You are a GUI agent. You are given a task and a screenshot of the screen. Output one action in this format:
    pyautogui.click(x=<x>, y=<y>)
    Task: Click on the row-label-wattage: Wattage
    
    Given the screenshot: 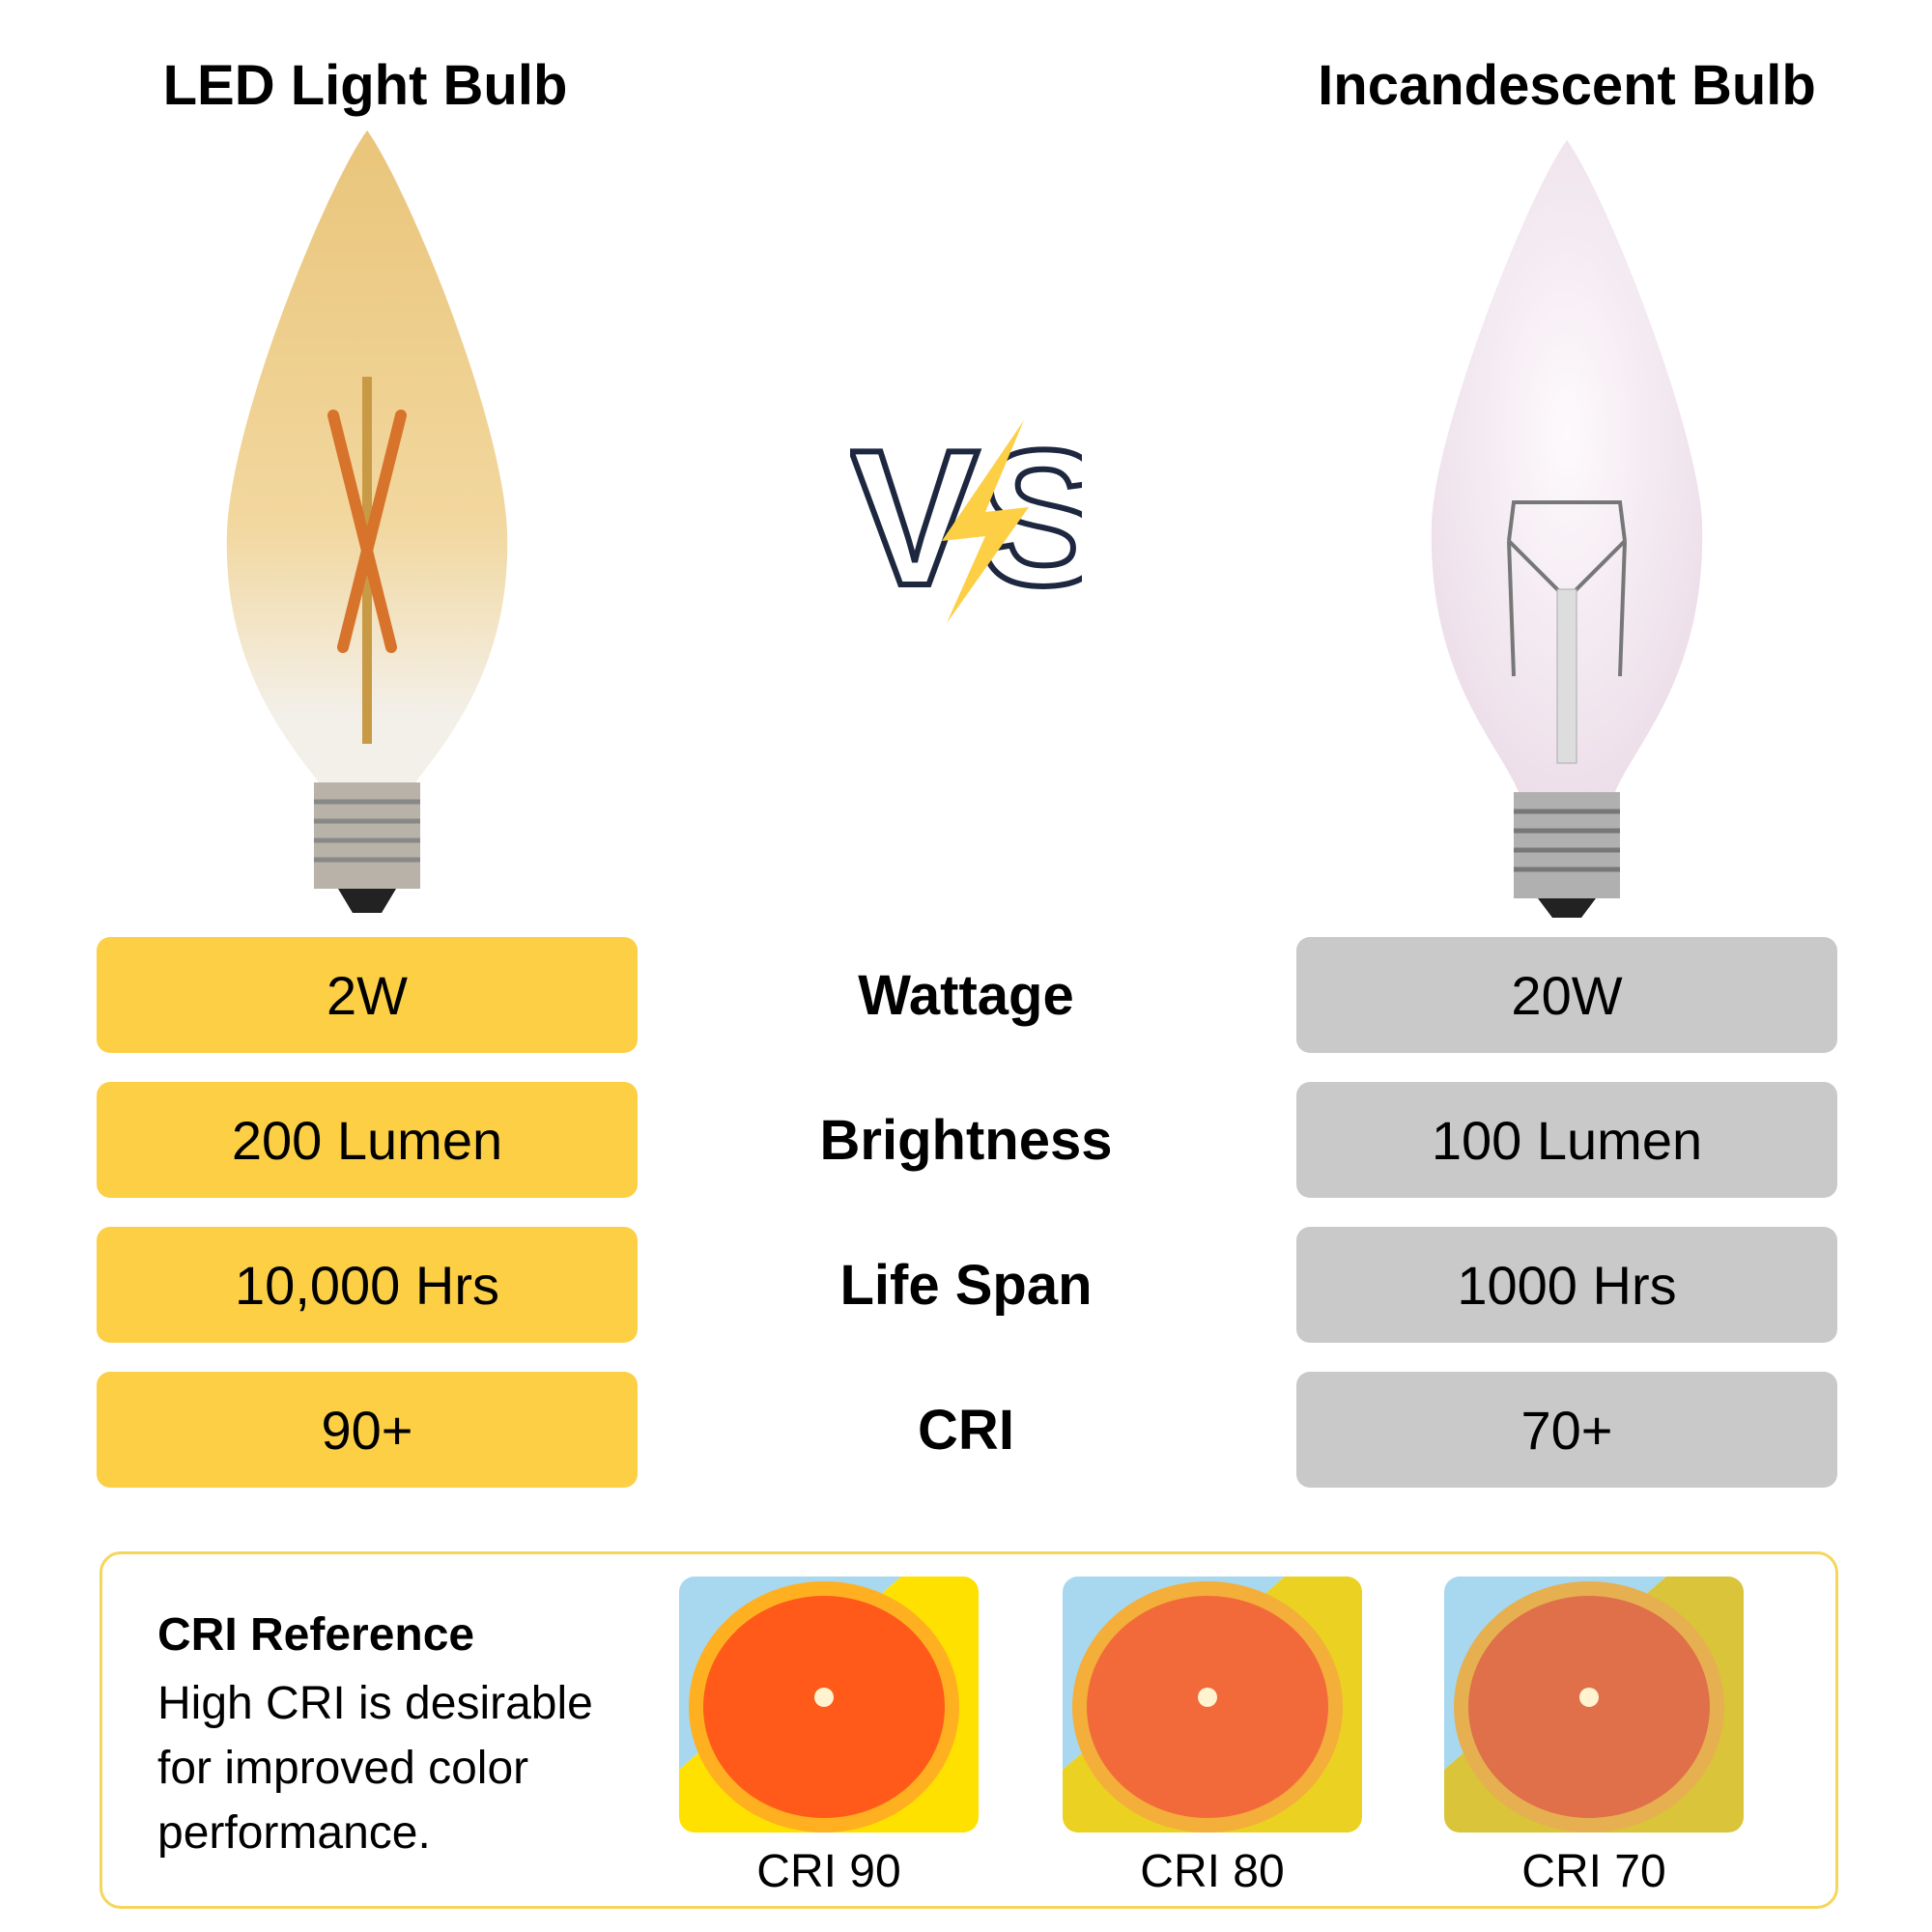 What is the action you would take?
    pyautogui.click(x=966, y=995)
    